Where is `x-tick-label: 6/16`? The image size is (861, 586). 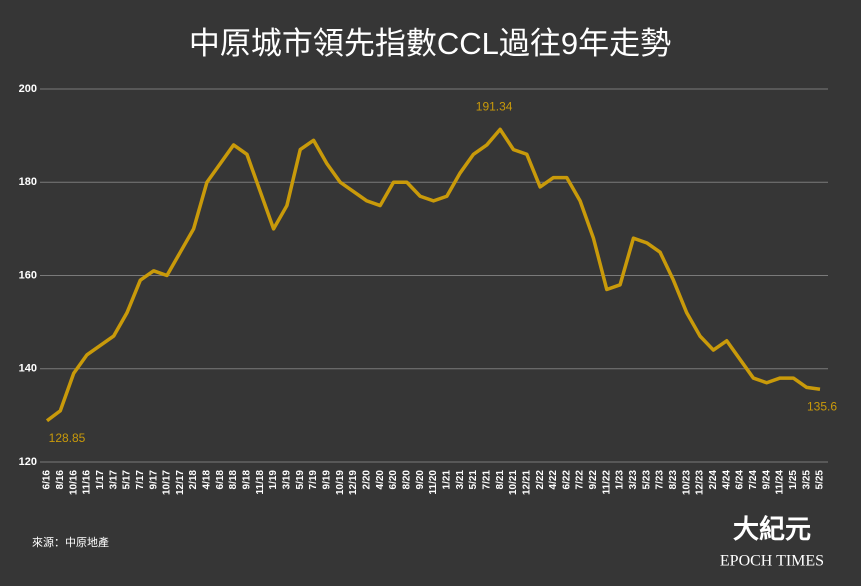 x-tick-label: 6/16 is located at coordinates (47, 480).